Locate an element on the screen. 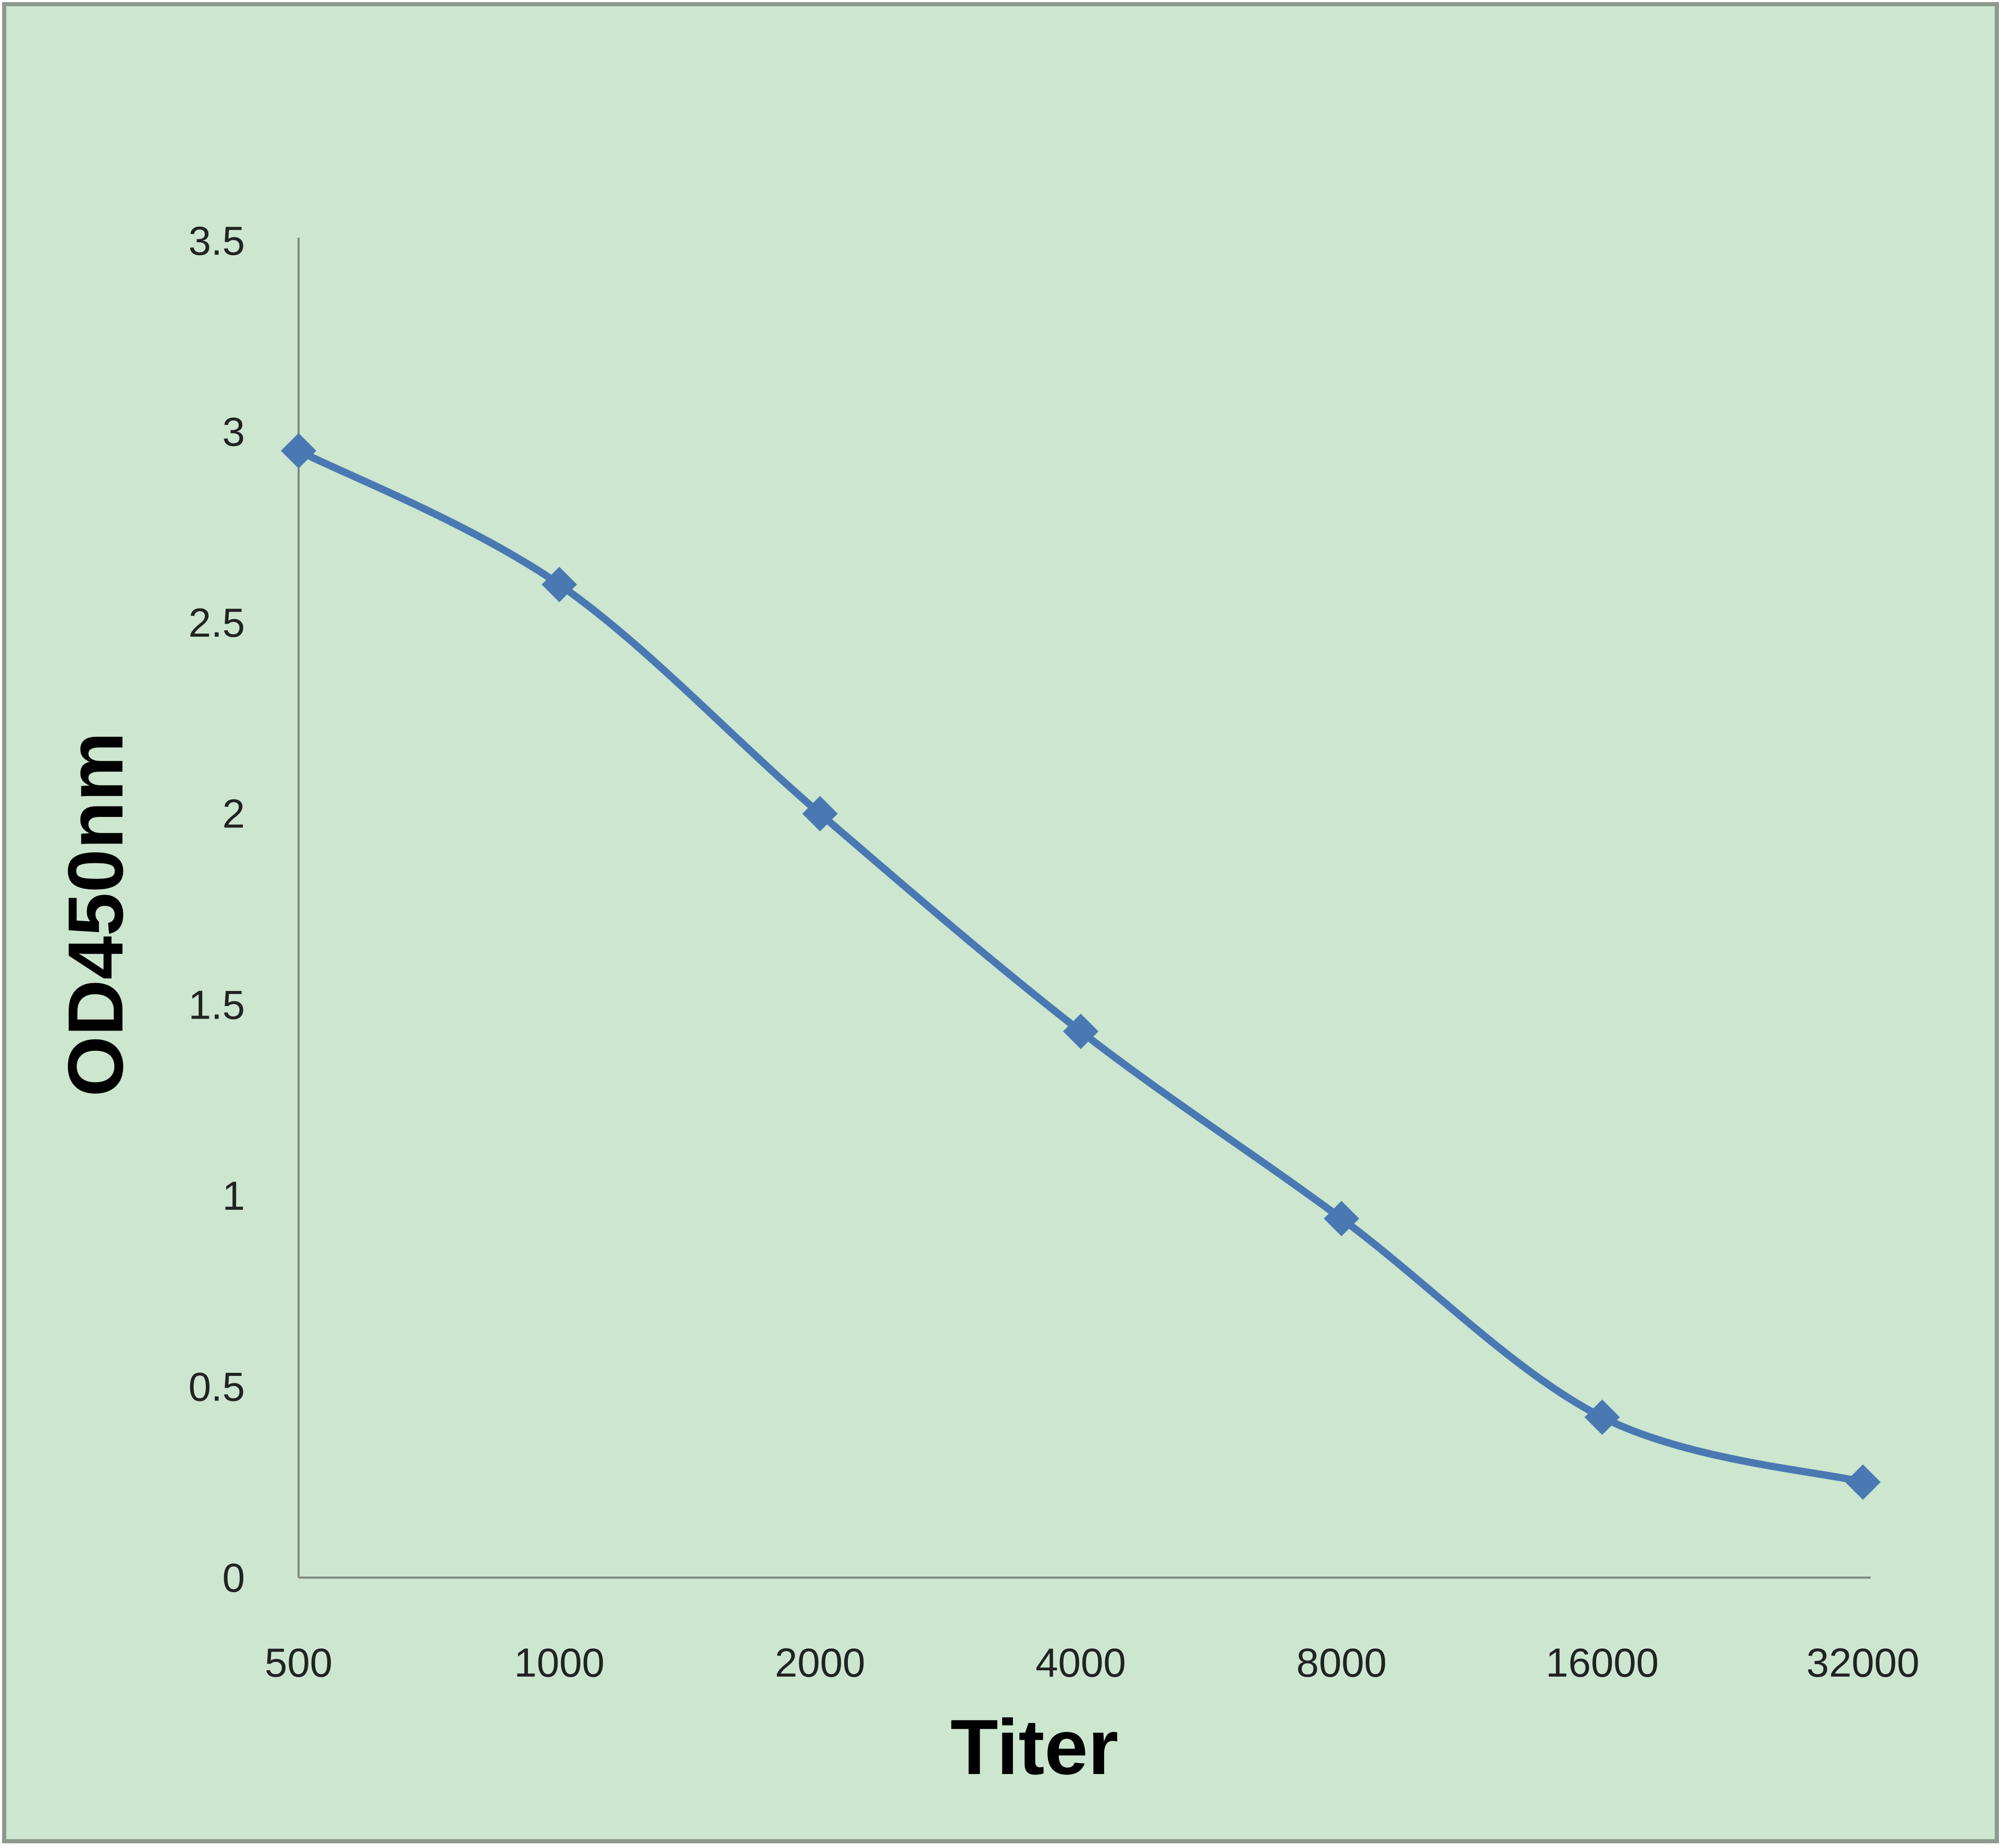 The width and height of the screenshot is (2001, 1848). x-tick-label: 2000 is located at coordinates (820, 1662).